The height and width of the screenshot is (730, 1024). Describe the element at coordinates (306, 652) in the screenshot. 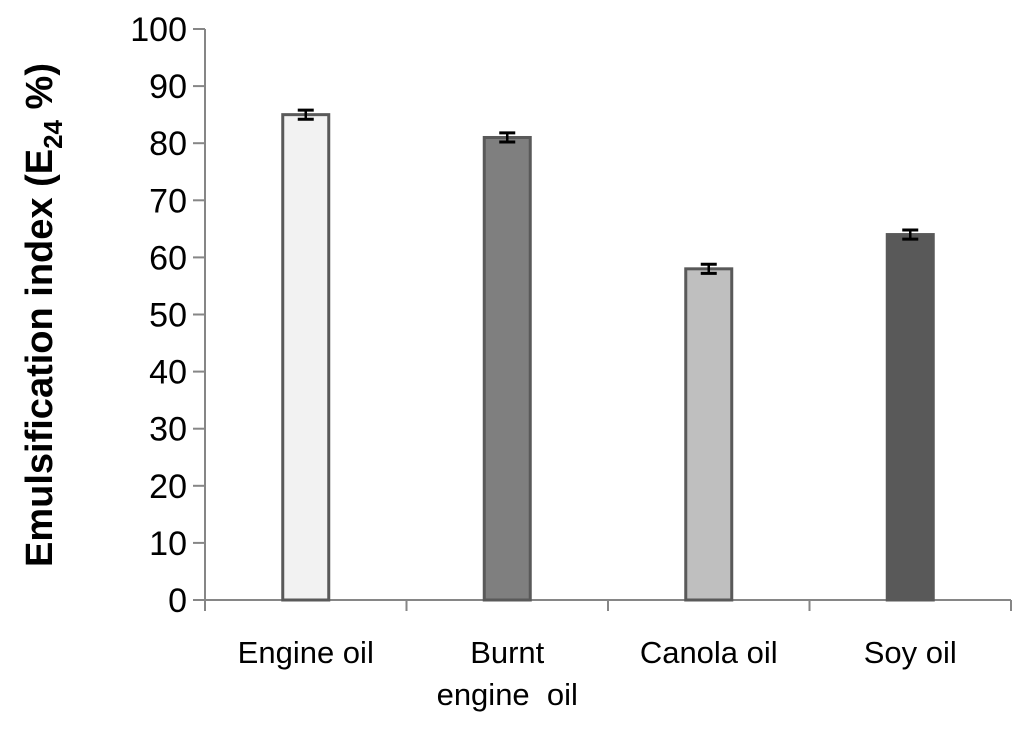

I see `x-tick-label: Engine oil` at that location.